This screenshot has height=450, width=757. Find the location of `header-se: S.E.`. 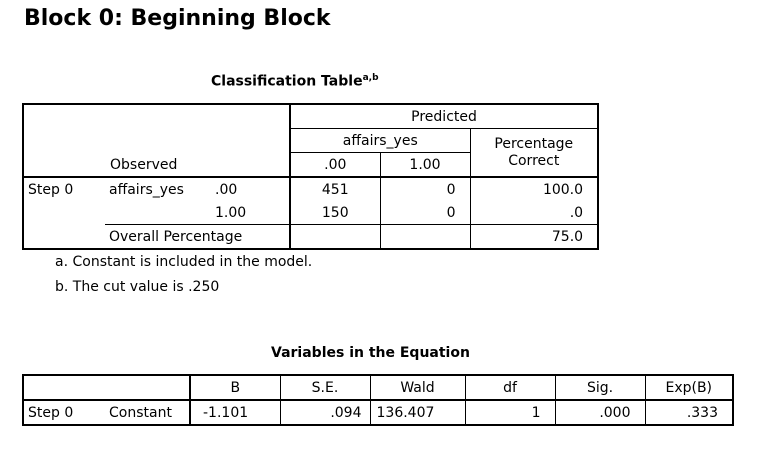

header-se: S.E. is located at coordinates (324, 387).